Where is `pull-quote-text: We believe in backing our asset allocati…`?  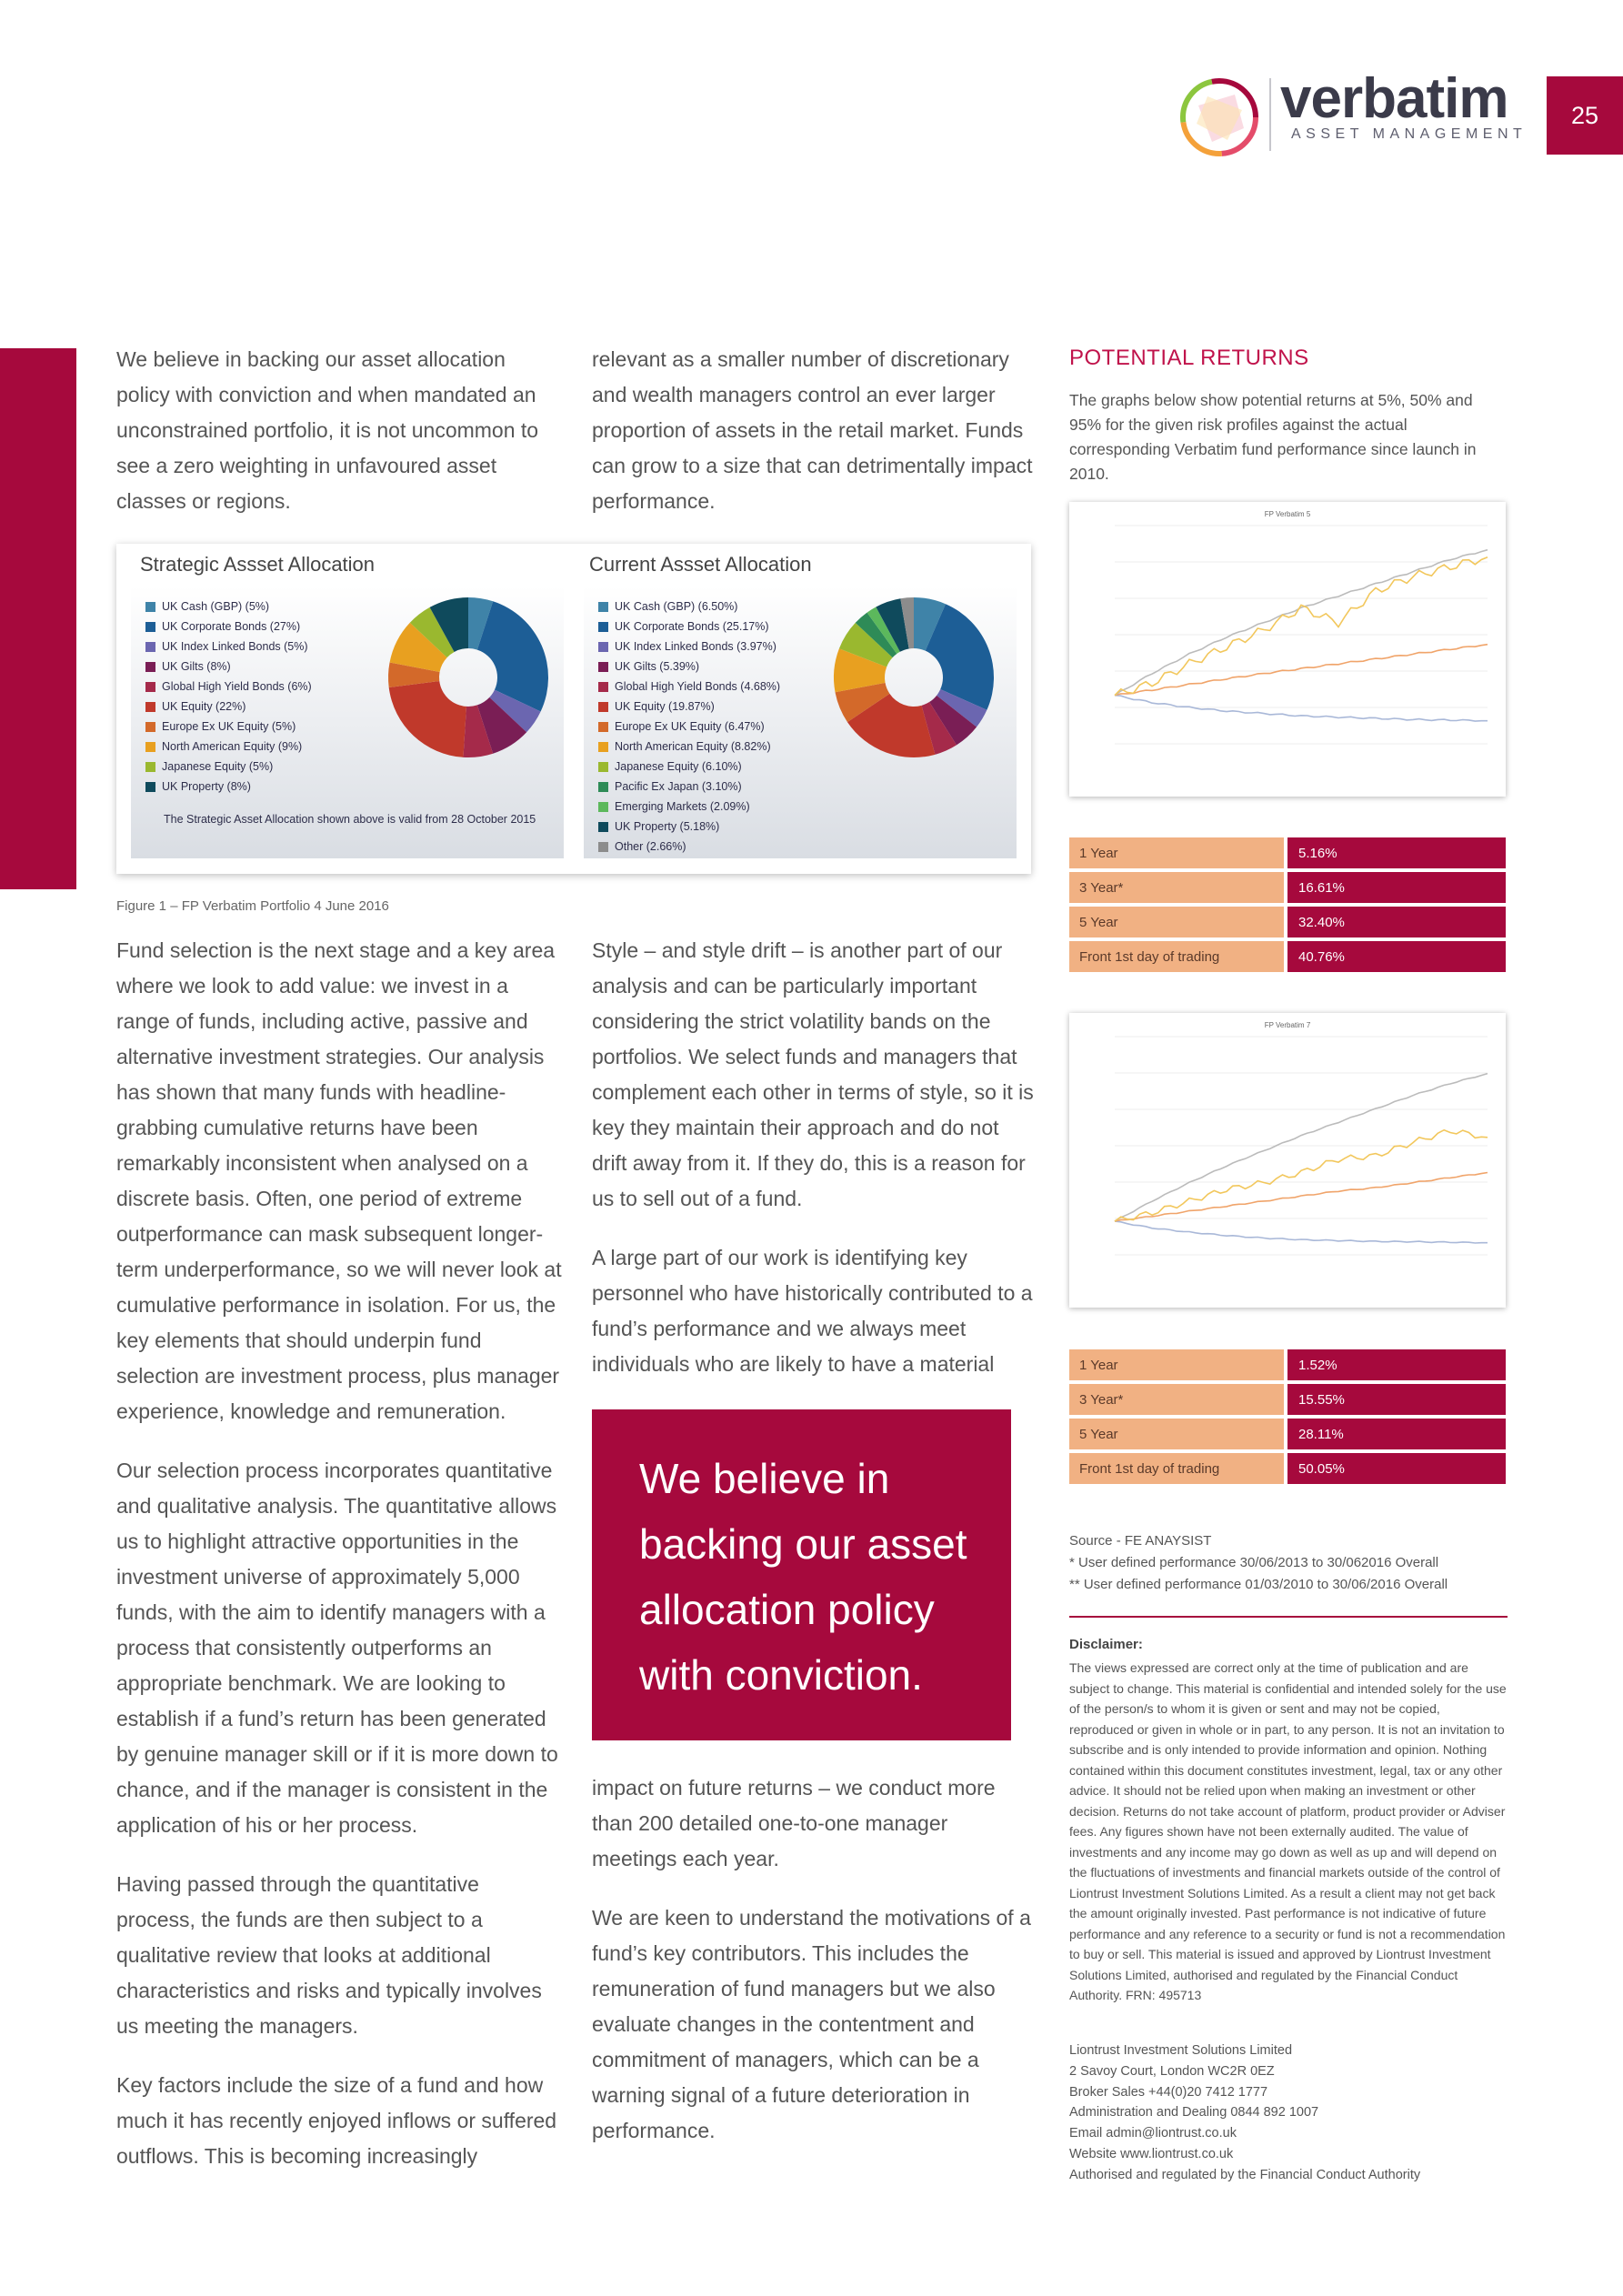 pull-quote-text: We believe in backing our asset allocati… is located at coordinates (803, 1577).